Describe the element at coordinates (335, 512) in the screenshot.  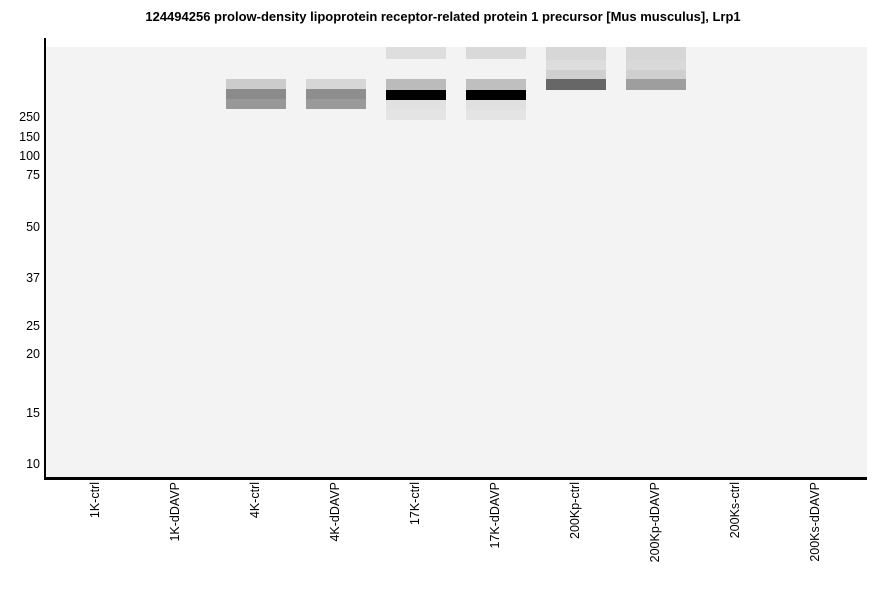
I see `lane-label-4K-dDAVP: 4K-dDAVP` at that location.